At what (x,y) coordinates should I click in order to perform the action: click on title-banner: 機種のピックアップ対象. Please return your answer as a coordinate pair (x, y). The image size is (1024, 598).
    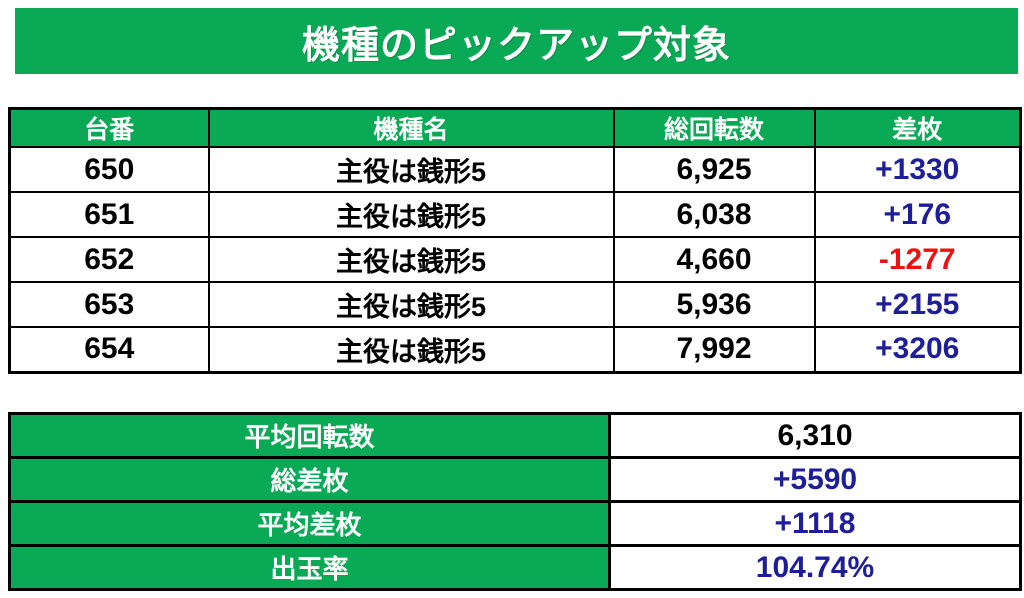
    Looking at the image, I should click on (516, 41).